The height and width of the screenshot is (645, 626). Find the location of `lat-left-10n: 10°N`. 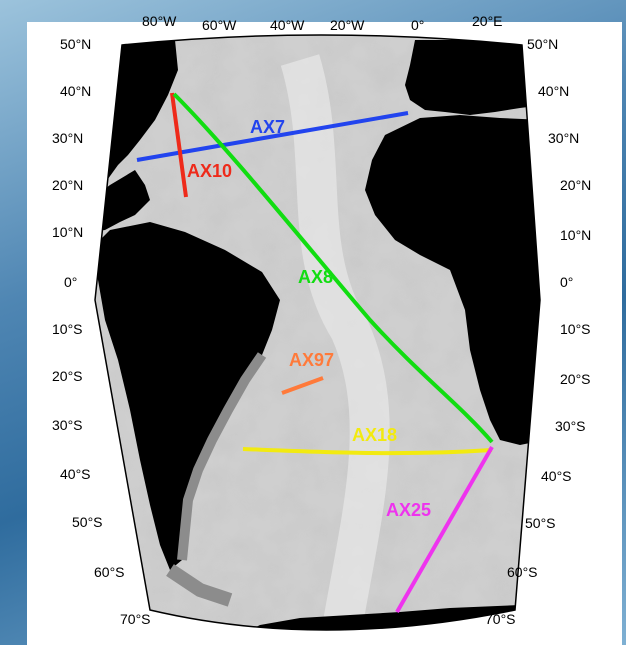

lat-left-10n: 10°N is located at coordinates (67, 232).